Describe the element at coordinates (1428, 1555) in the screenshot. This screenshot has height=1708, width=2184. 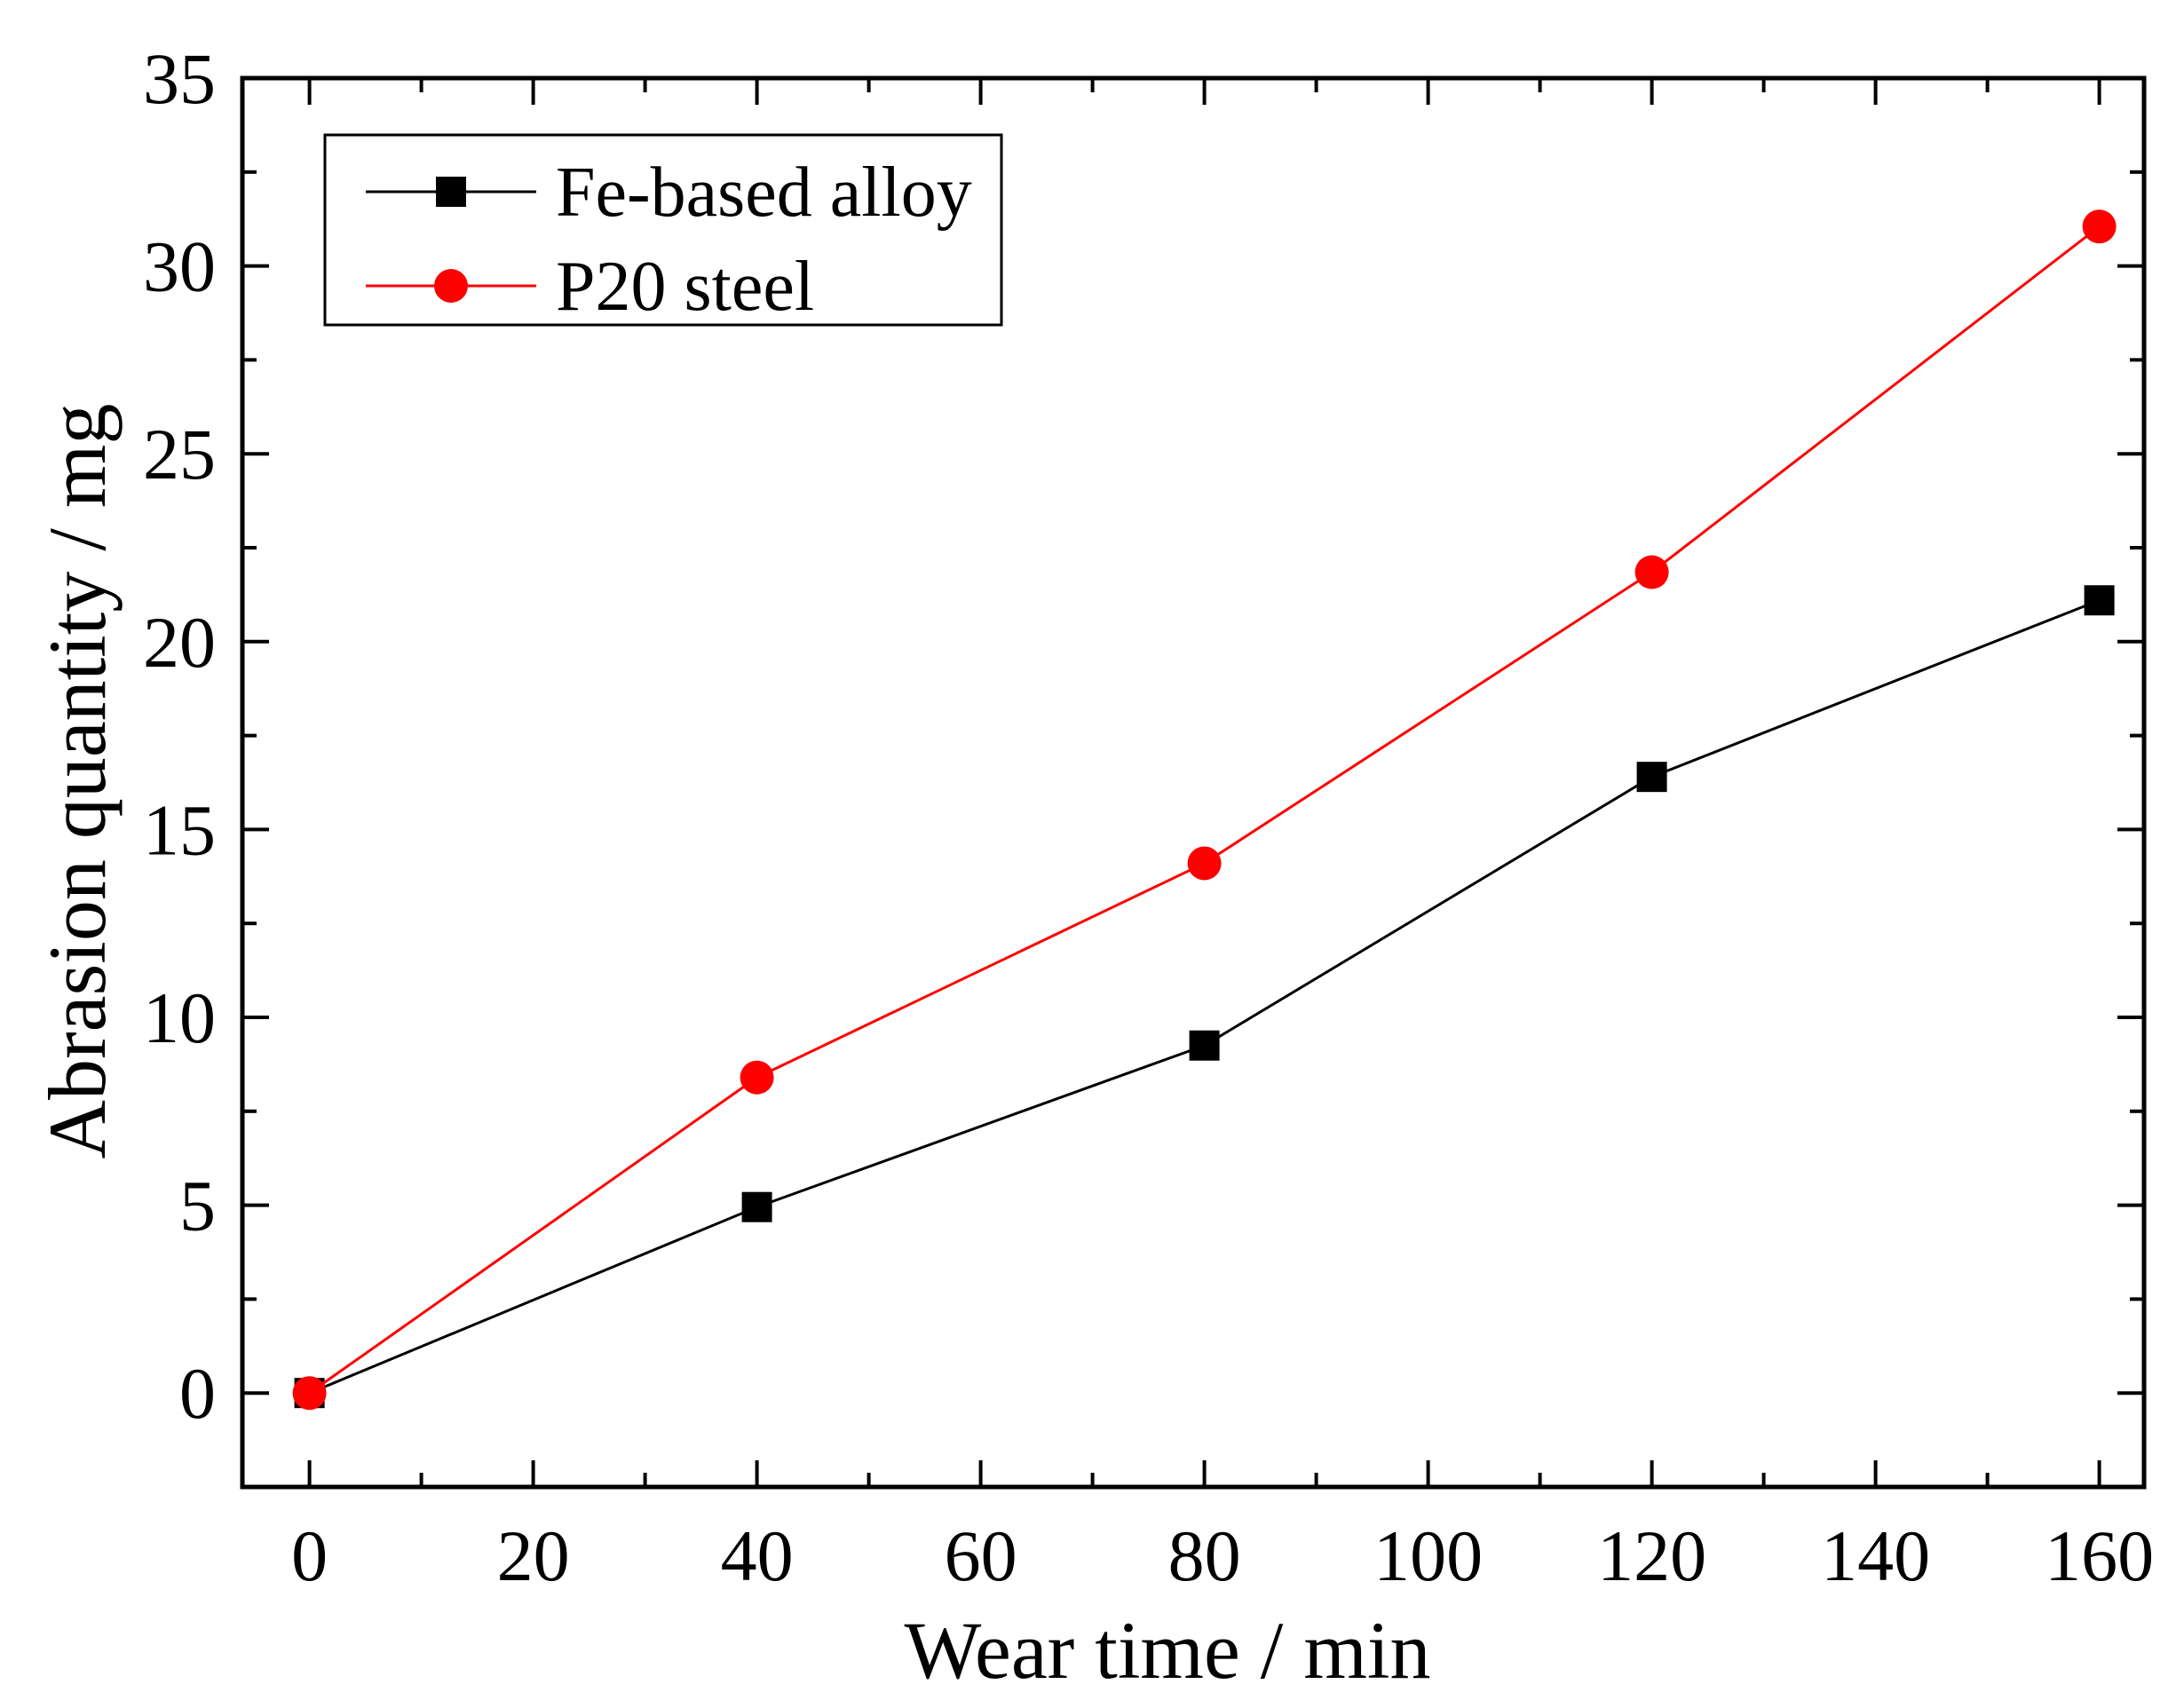
I see `x-tick-label: 100` at that location.